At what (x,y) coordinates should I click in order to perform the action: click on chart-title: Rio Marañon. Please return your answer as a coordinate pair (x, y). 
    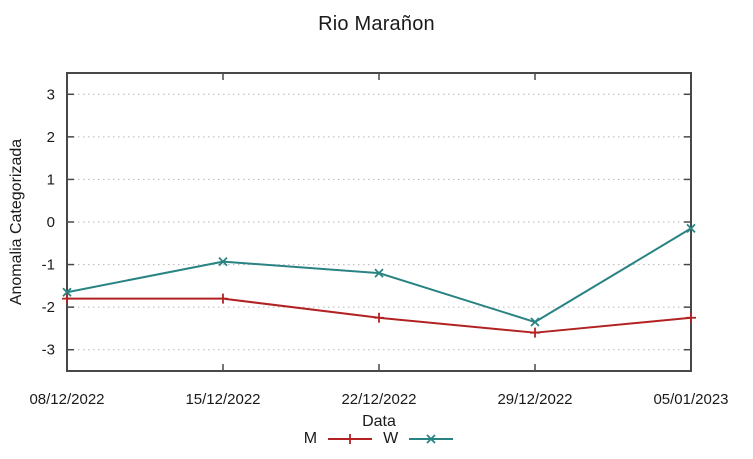
    Looking at the image, I should click on (376, 24).